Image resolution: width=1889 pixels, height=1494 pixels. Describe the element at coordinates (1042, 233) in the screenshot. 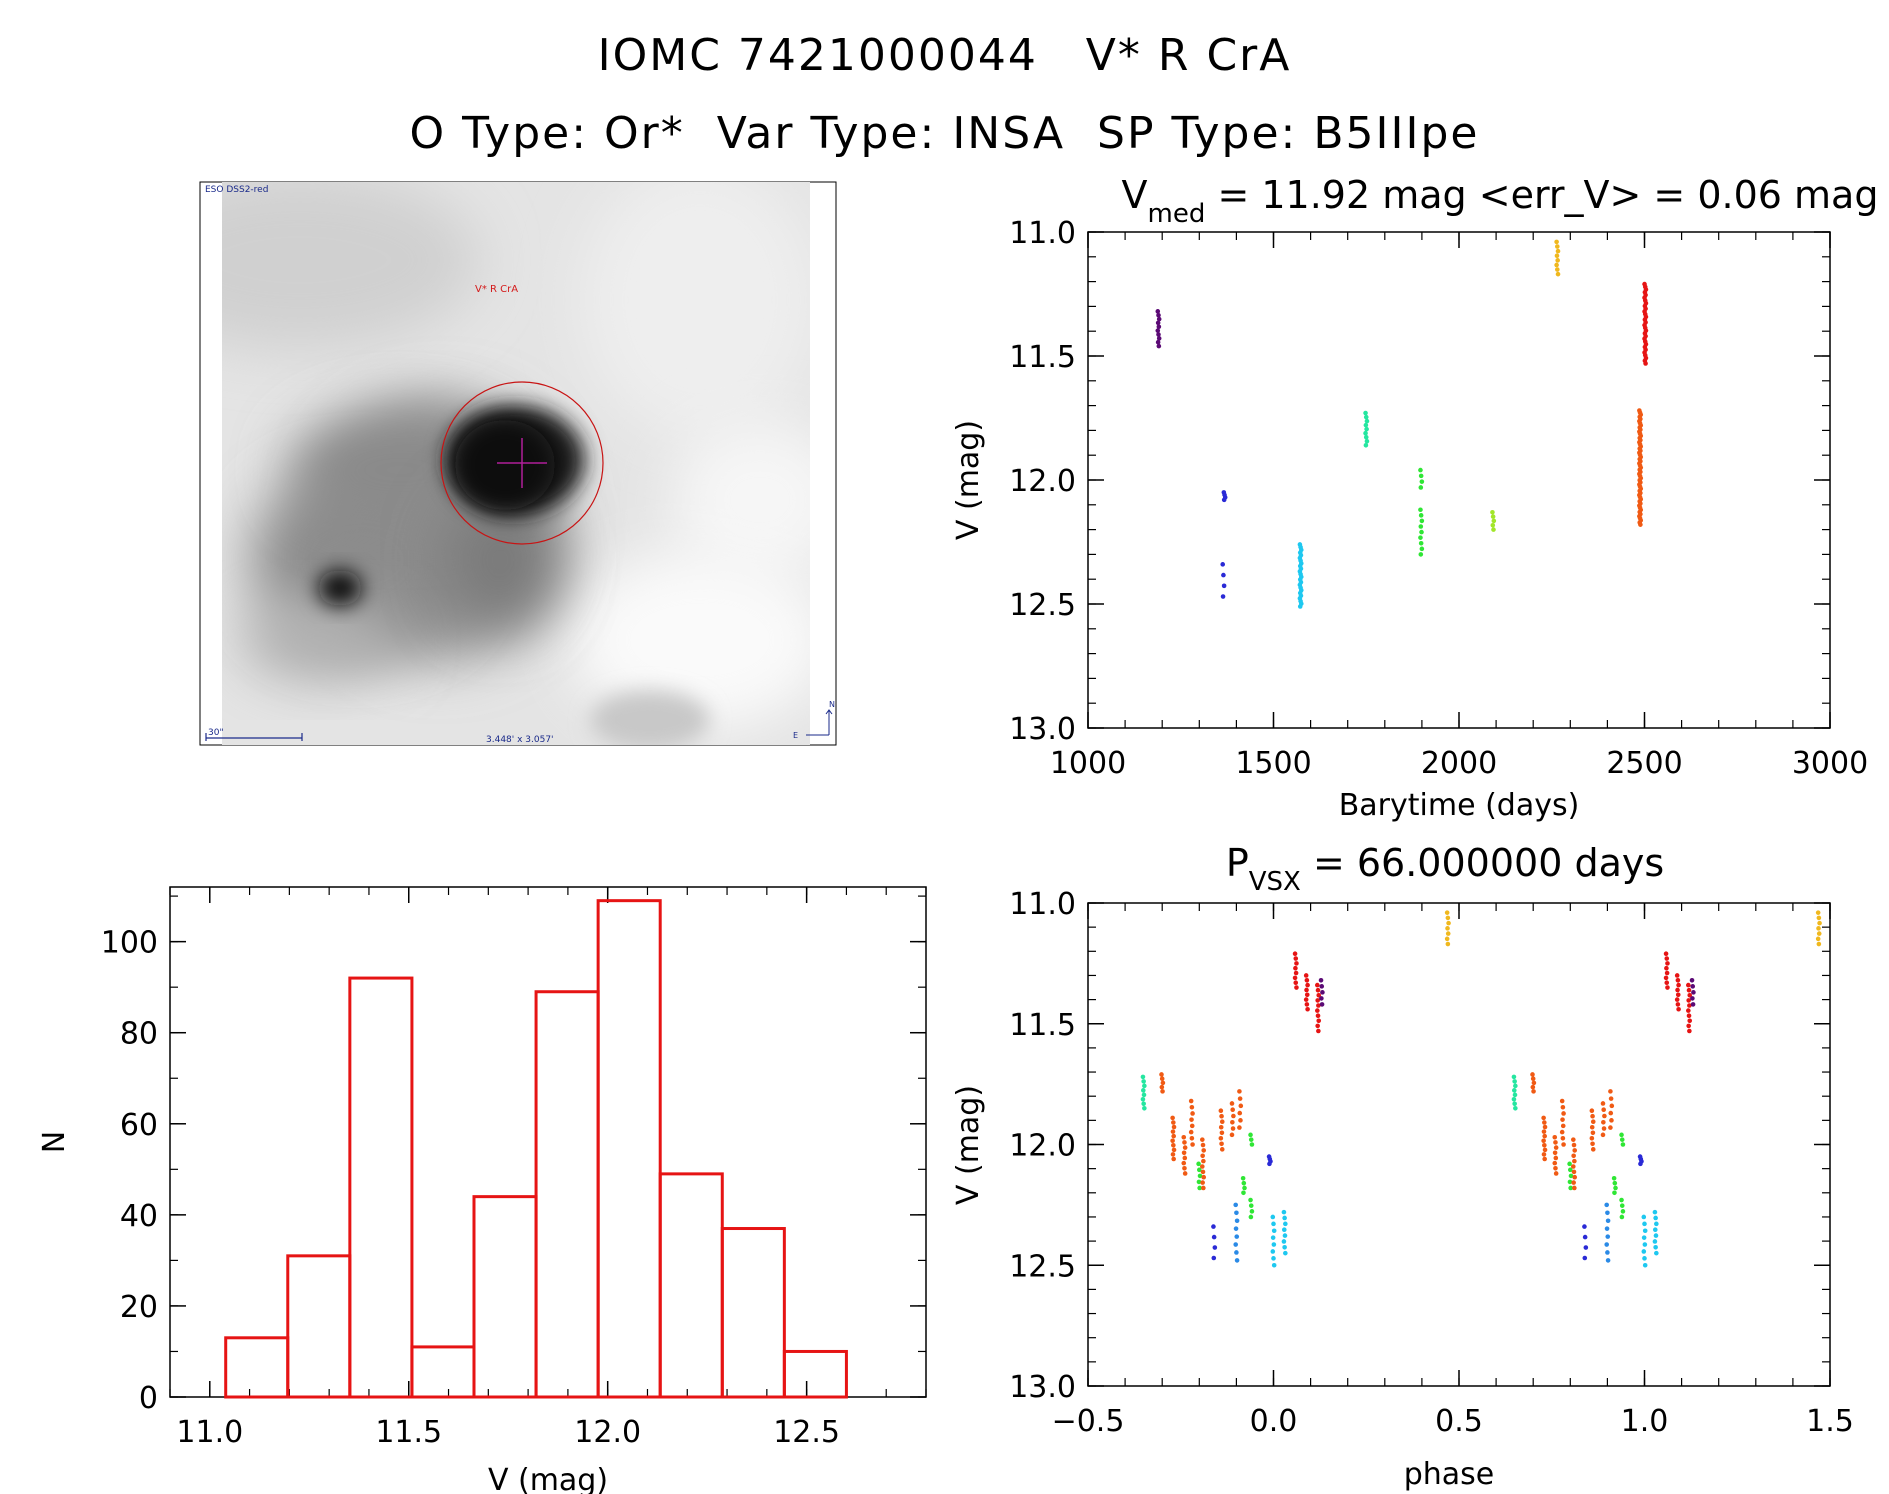

I see `light-curve-ytick-label: 11.0` at that location.